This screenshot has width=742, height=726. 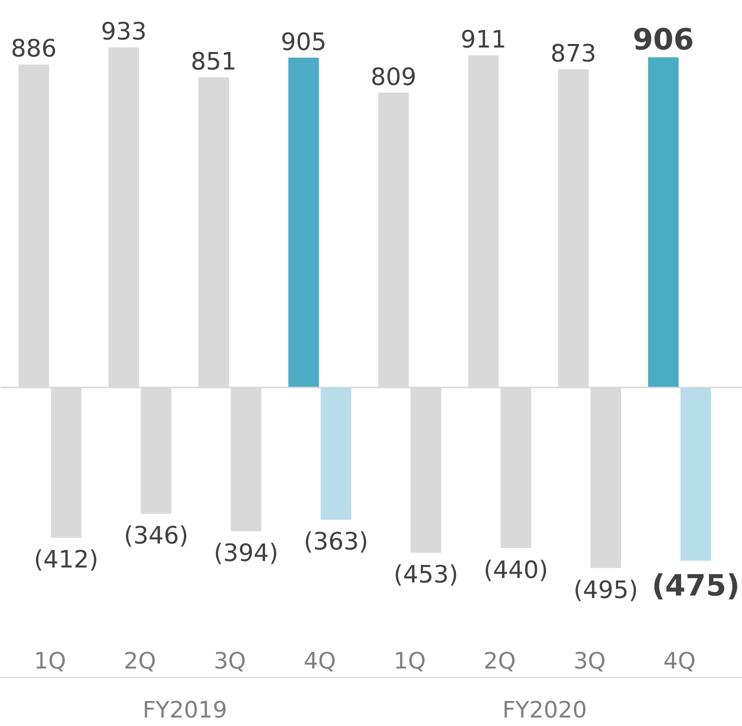 What do you see at coordinates (483, 40) in the screenshot?
I see `data-label: 911` at bounding box center [483, 40].